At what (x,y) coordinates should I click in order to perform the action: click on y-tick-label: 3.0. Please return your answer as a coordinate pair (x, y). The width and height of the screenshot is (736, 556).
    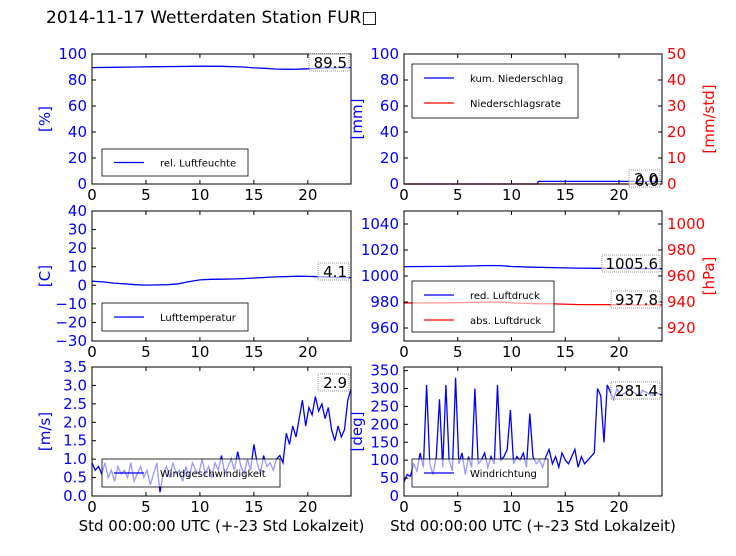
    Looking at the image, I should click on (75, 385).